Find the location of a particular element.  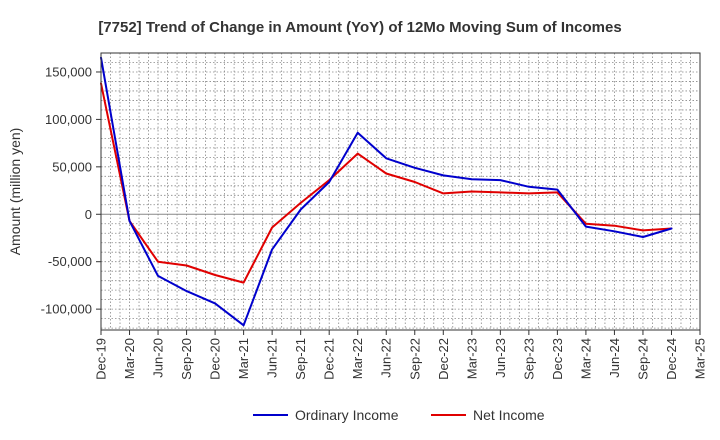

y-tick-label: 50,000 is located at coordinates (72, 166).